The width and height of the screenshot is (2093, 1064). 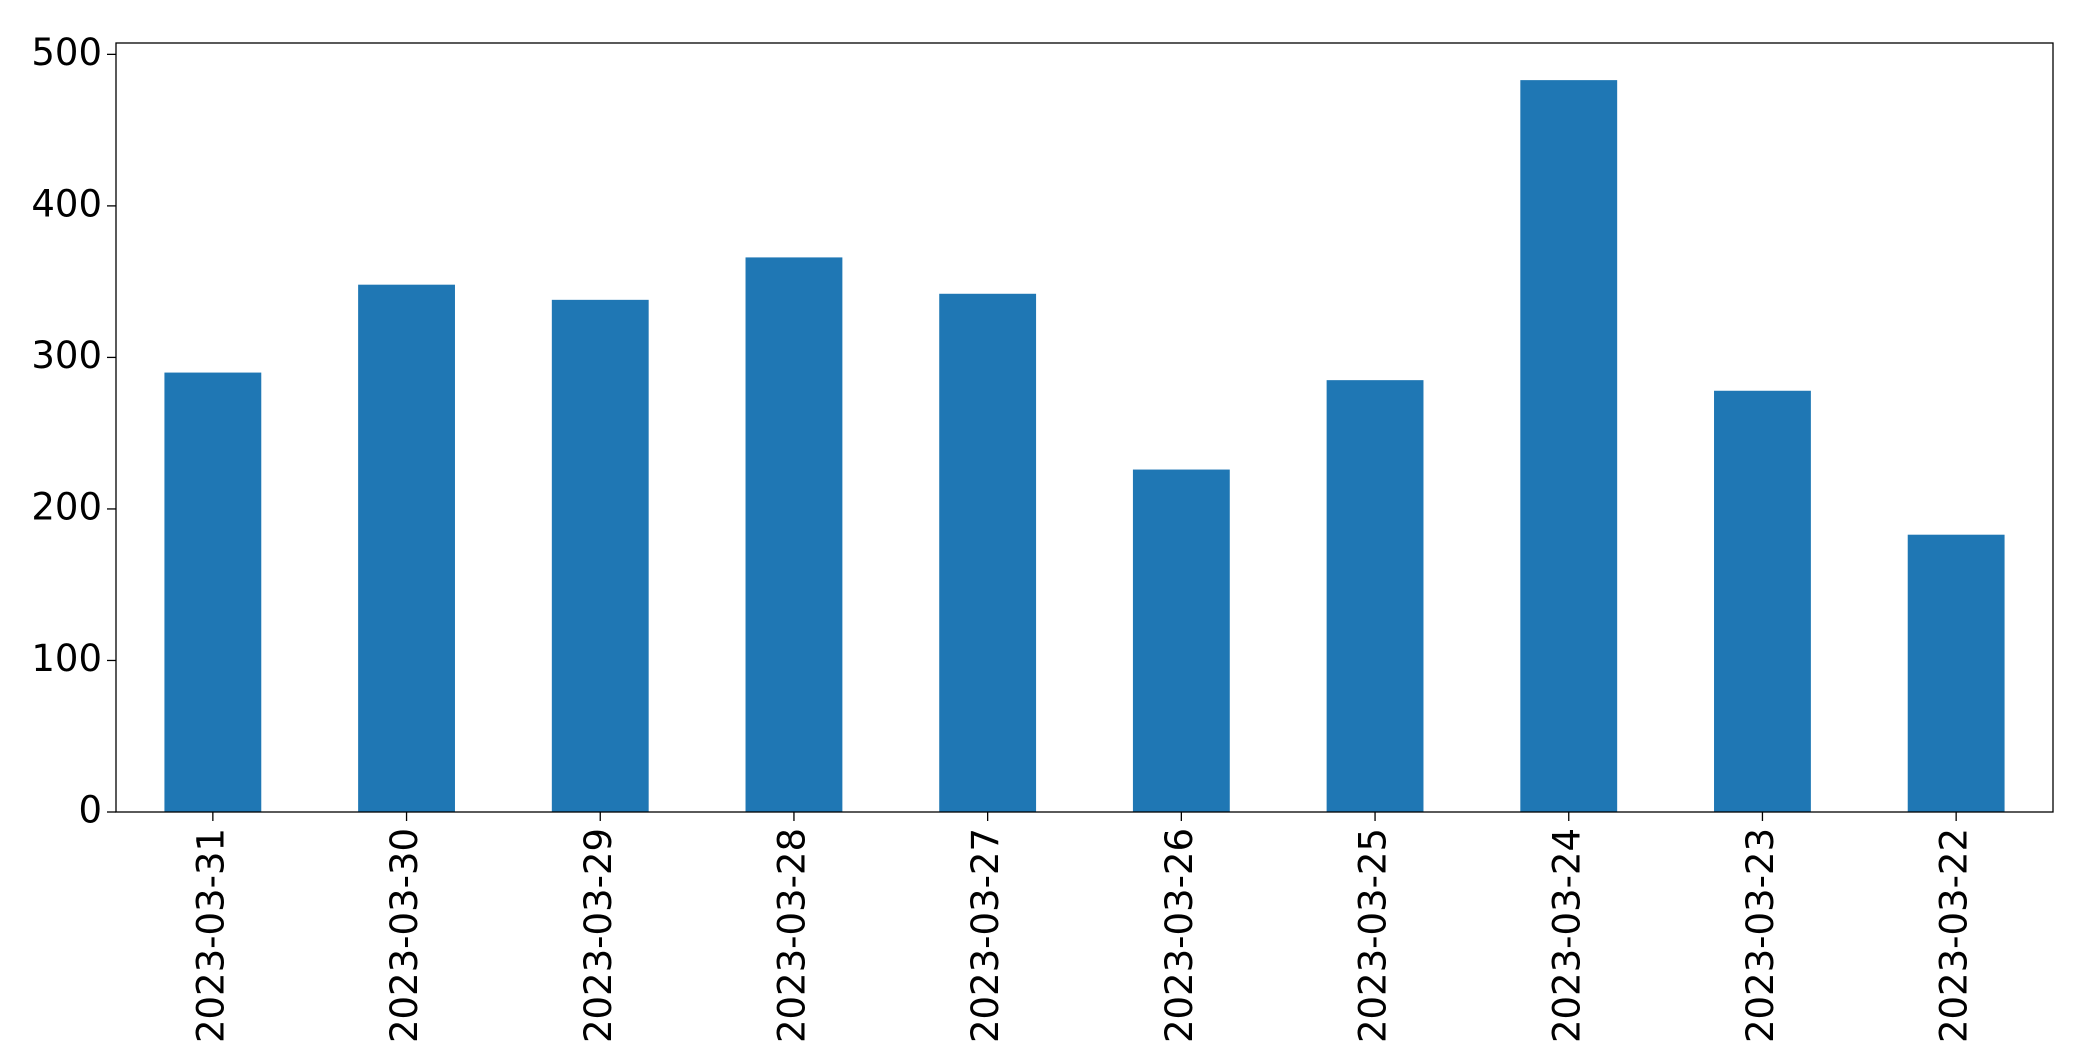 What do you see at coordinates (1179, 935) in the screenshot?
I see `x-tick-label: 2023-03-26` at bounding box center [1179, 935].